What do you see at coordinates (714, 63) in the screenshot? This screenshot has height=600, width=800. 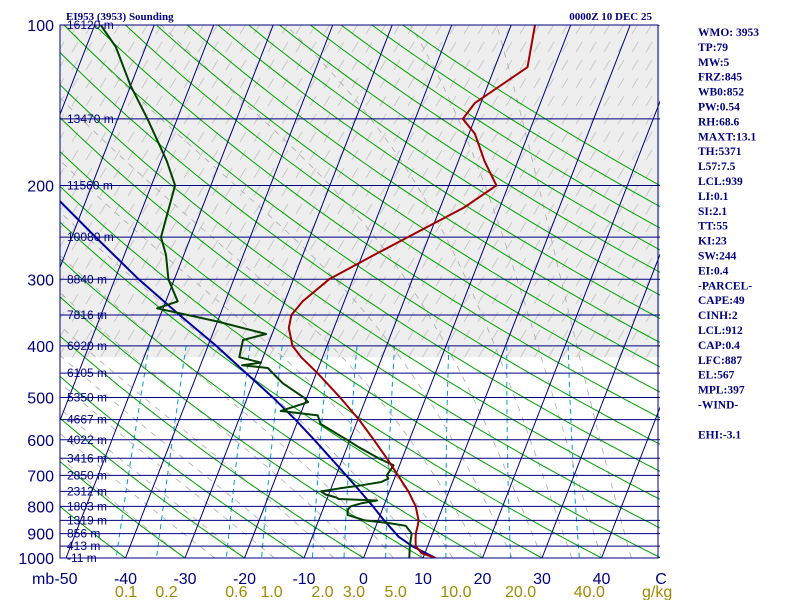 I see `index-line: MW:5` at bounding box center [714, 63].